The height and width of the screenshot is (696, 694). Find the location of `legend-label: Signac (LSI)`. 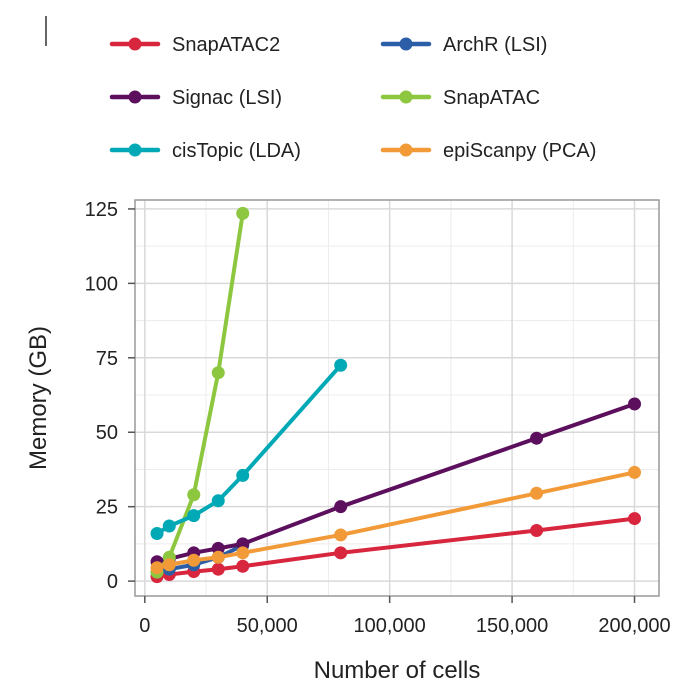

legend-label: Signac (LSI) is located at coordinates (227, 98).